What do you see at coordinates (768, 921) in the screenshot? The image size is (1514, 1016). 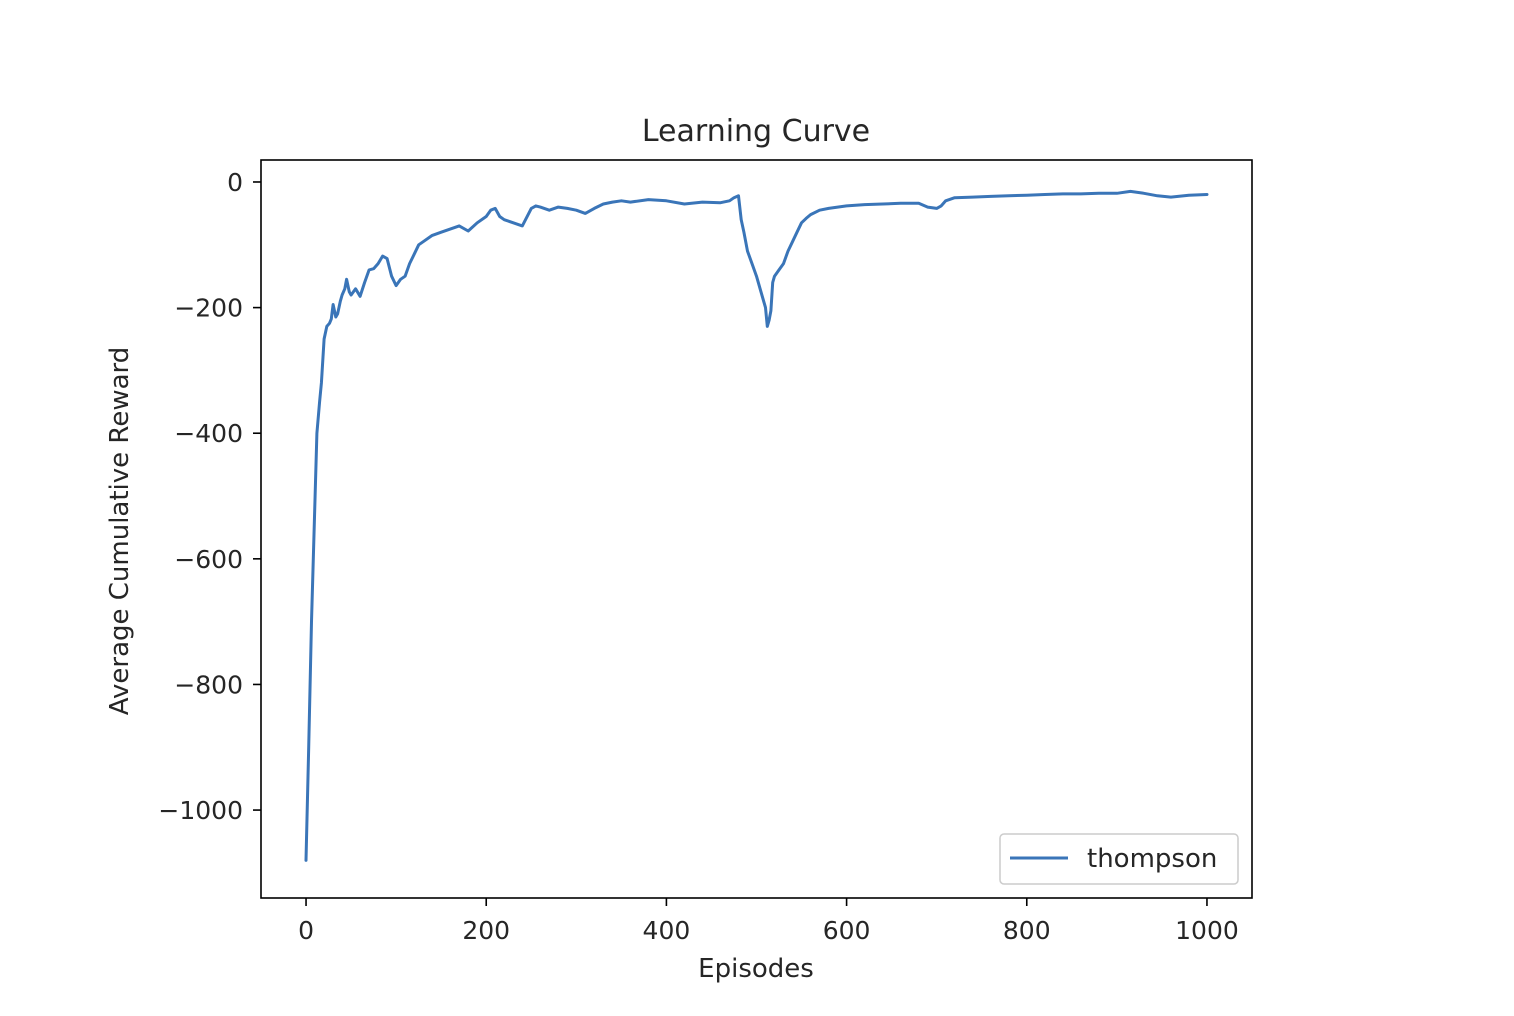 I see `x-axis: 0 200 400 600 800 1000` at bounding box center [768, 921].